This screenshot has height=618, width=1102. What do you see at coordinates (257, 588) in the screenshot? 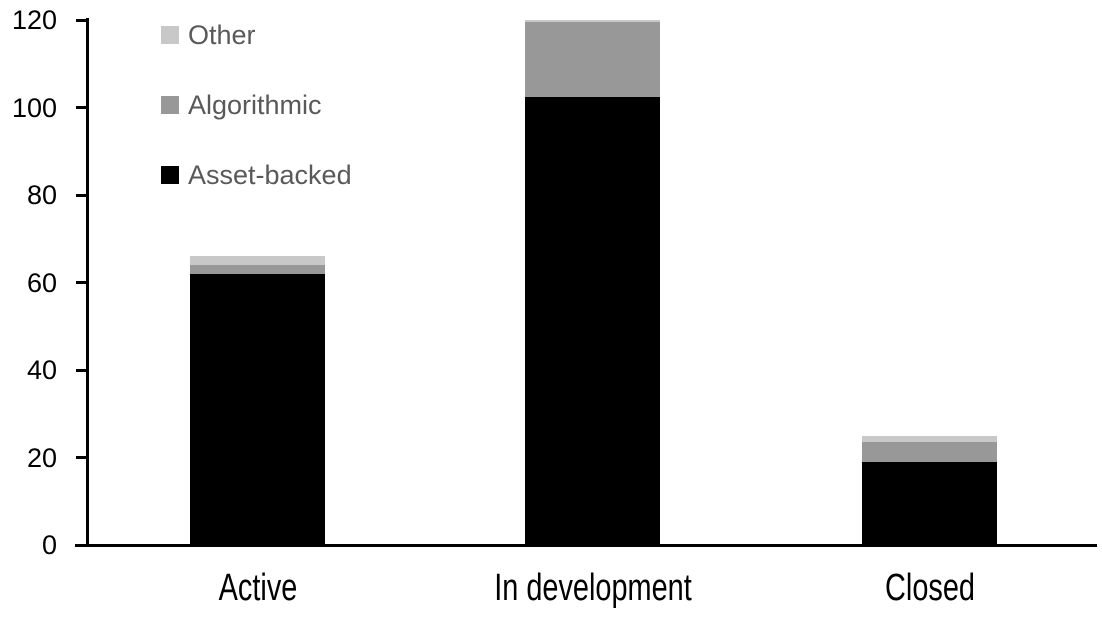
I see `category-label: Active` at bounding box center [257, 588].